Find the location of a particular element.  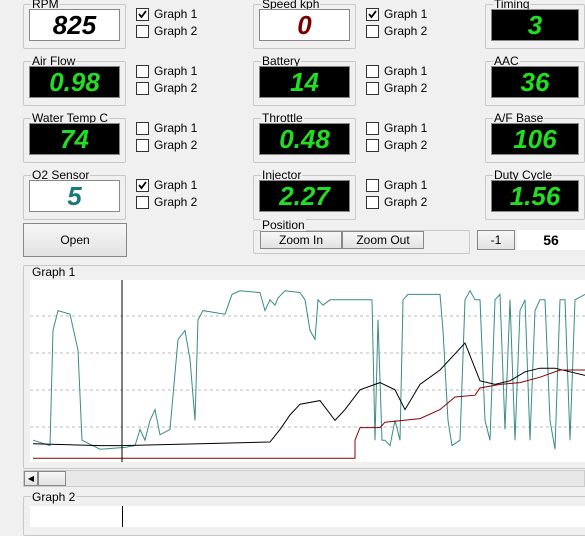

graph1-title: Graph 1 is located at coordinates (54, 272).